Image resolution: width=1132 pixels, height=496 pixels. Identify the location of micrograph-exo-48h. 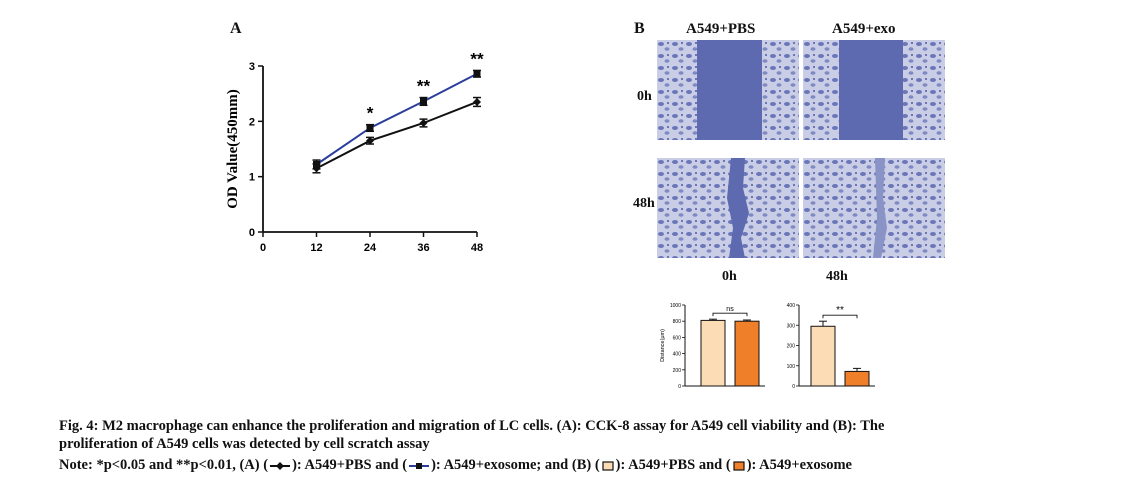
(874, 208).